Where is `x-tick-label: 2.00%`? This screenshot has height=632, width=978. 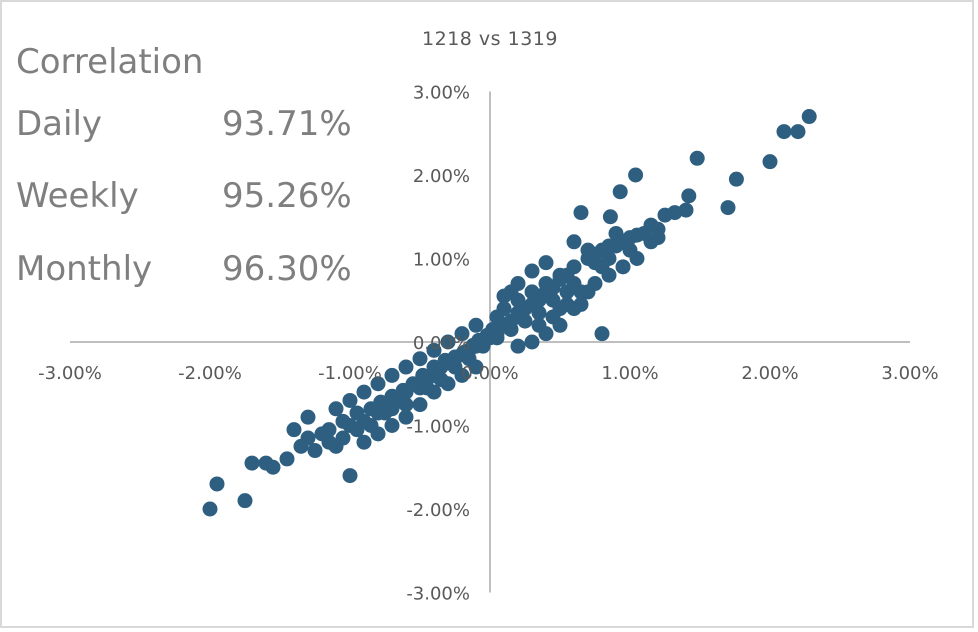
x-tick-label: 2.00% is located at coordinates (769, 373).